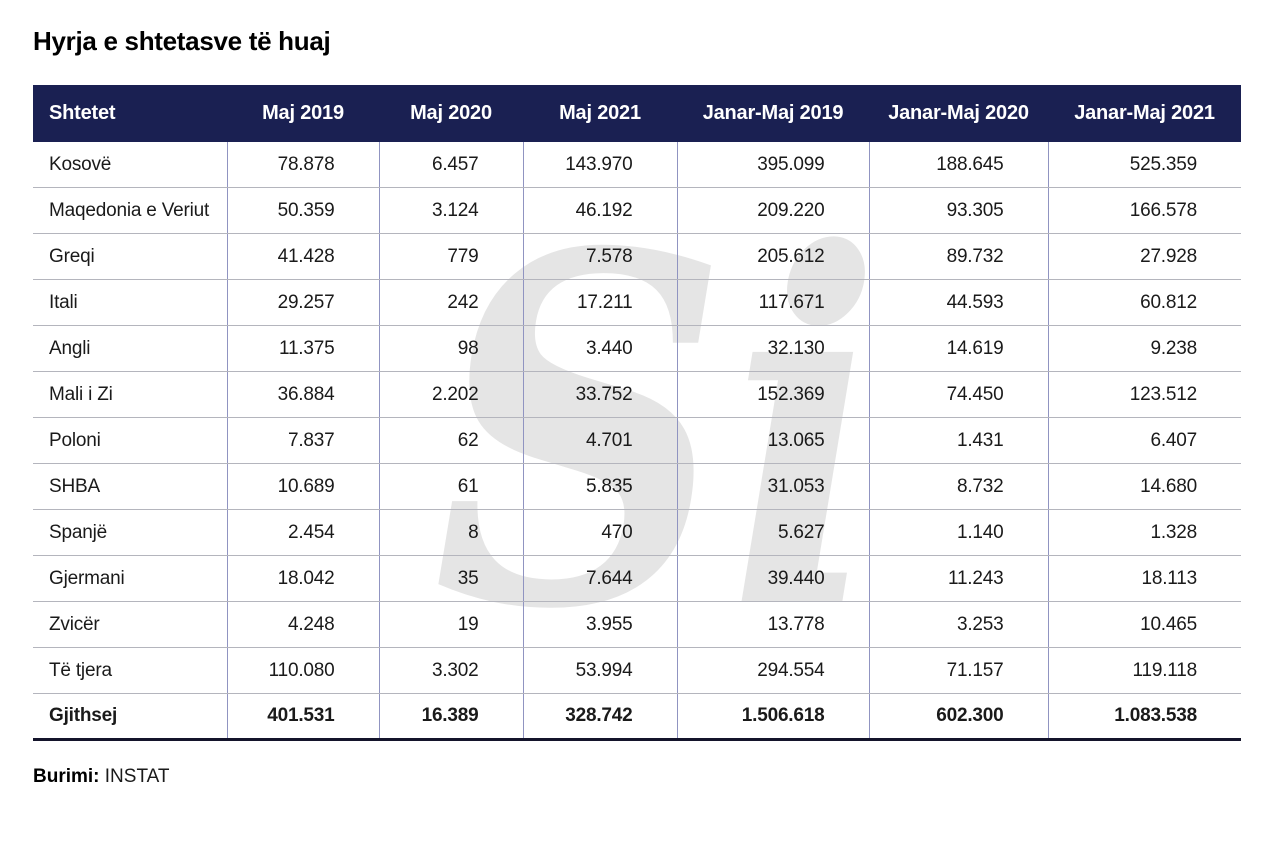  I want to click on cell-greqi-maj-2021: 7.578, so click(599, 256).